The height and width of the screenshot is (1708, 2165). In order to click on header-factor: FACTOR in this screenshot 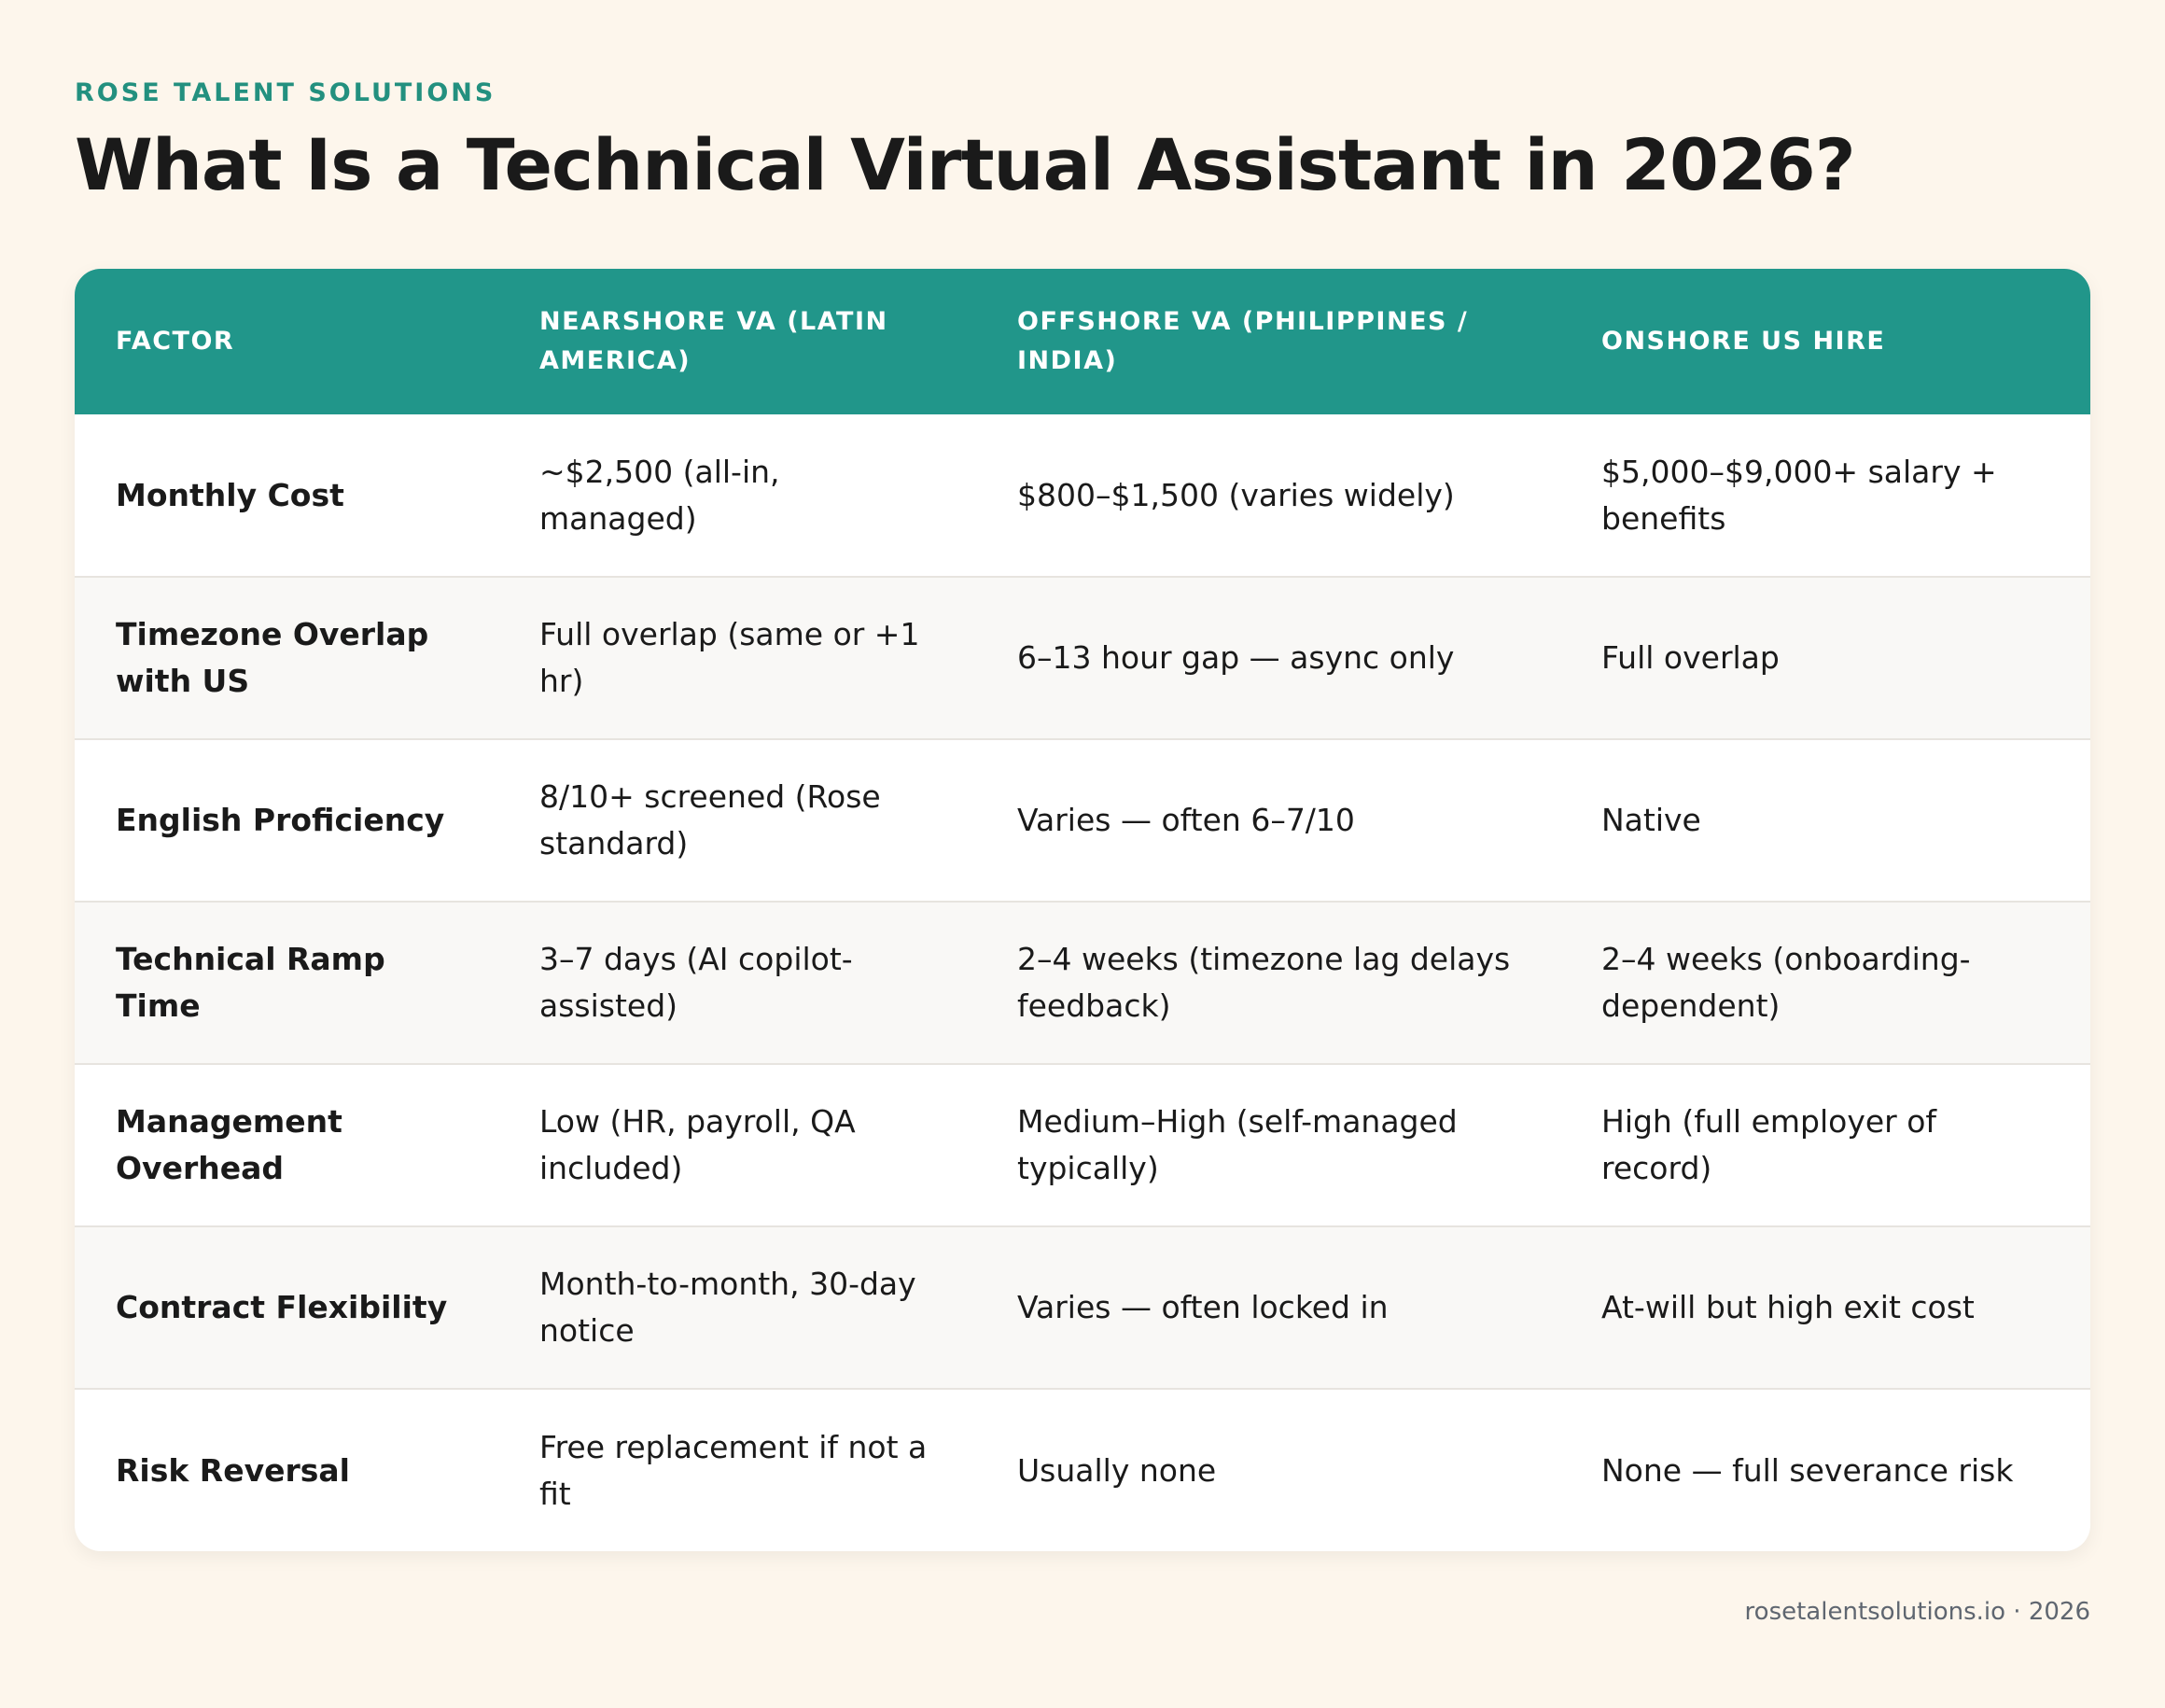, I will do `click(175, 341)`.